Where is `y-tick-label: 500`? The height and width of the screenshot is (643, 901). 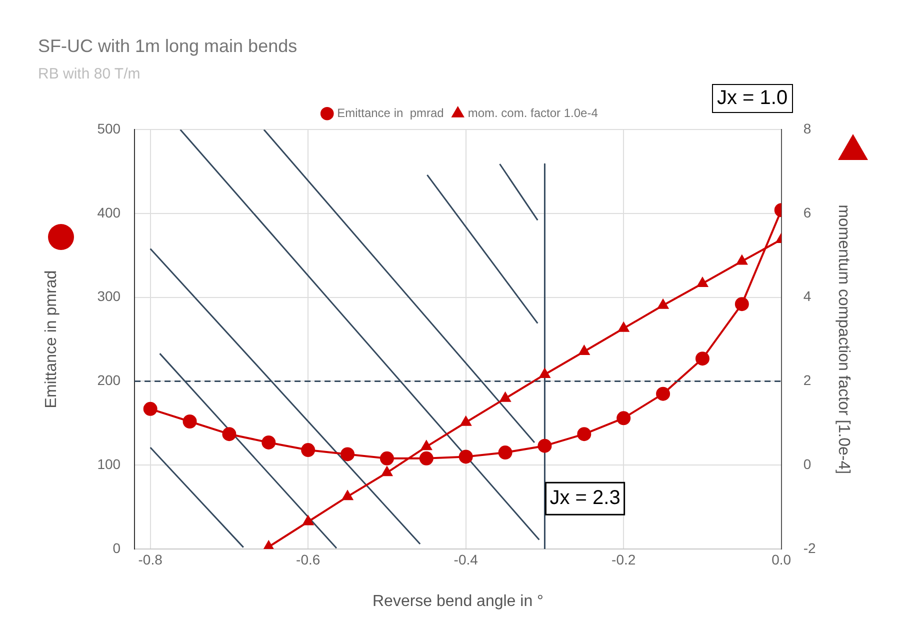
y-tick-label: 500 is located at coordinates (109, 128).